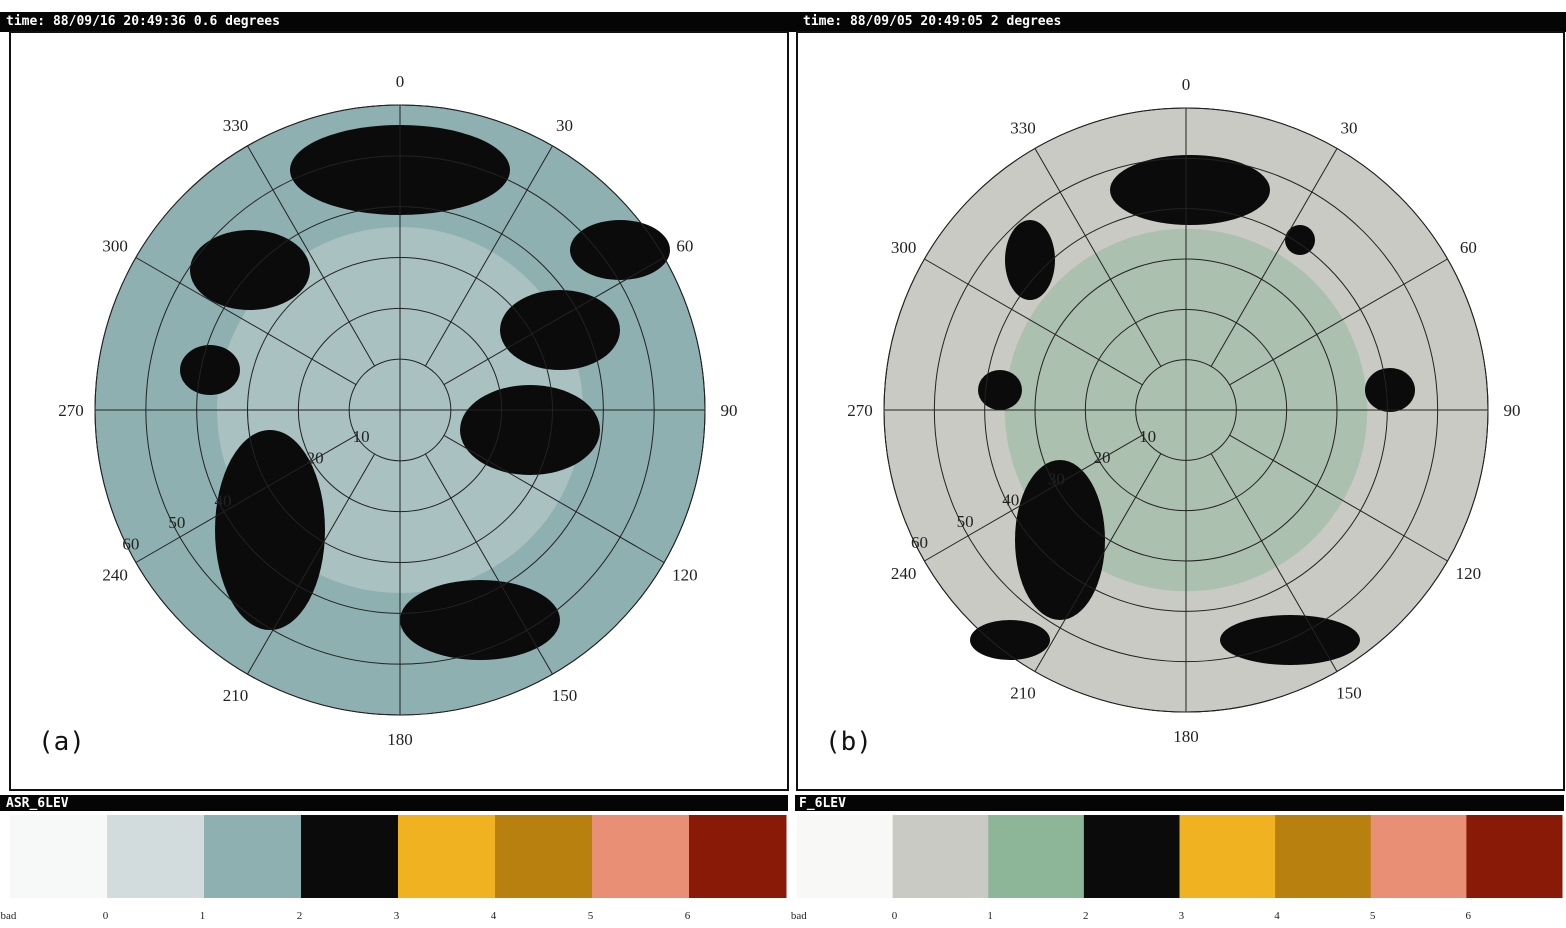 The image size is (1566, 928). What do you see at coordinates (176, 522) in the screenshot?
I see `range-label: 50` at bounding box center [176, 522].